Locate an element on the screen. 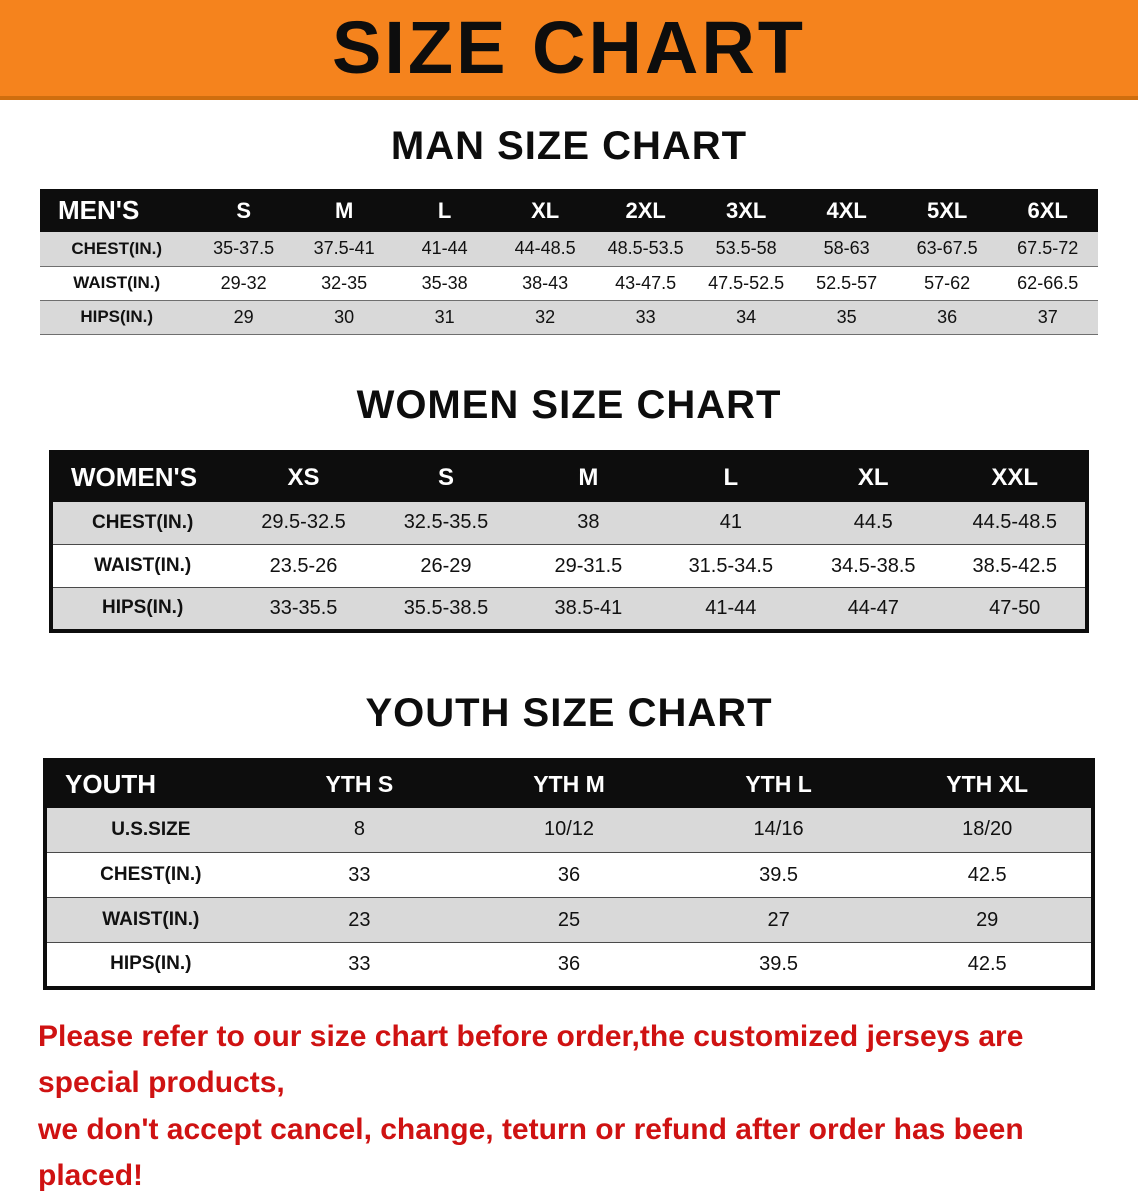 The image size is (1138, 1200). value-cell: 35-38 is located at coordinates (444, 282).